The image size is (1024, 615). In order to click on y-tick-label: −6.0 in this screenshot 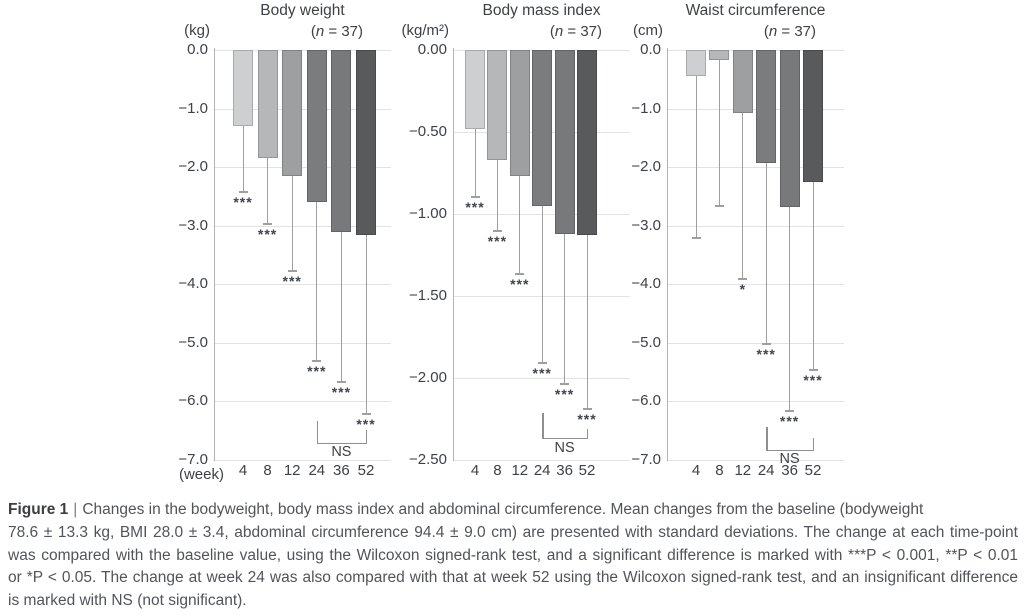, I will do `click(193, 401)`.